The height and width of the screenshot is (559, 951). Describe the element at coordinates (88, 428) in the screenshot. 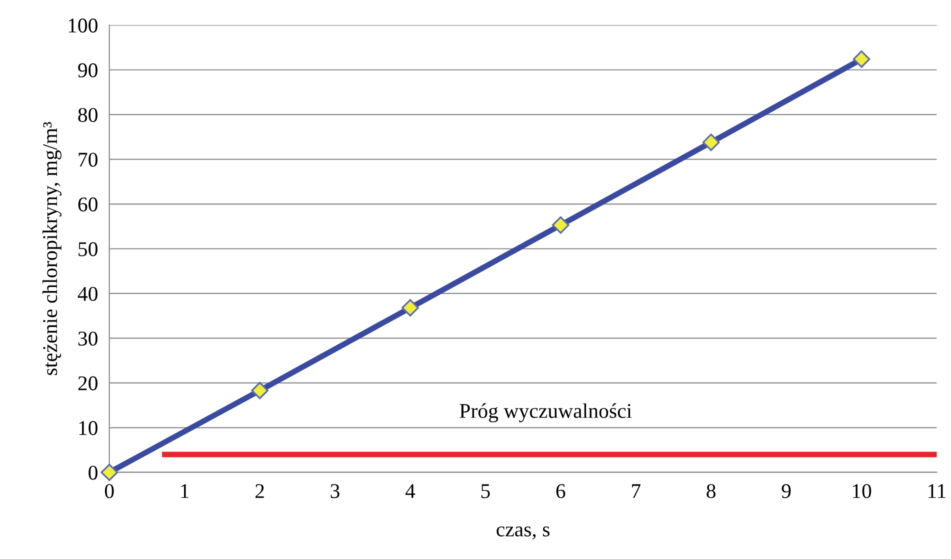

I see `y-tick-label: 10` at that location.